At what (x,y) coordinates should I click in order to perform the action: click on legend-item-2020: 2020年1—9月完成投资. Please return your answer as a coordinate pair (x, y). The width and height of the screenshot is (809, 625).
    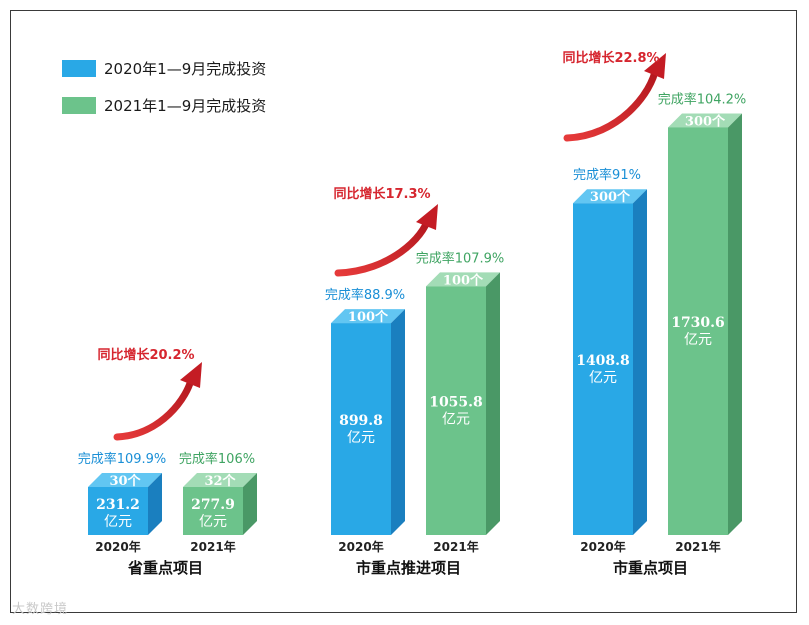
    Looking at the image, I should click on (164, 68).